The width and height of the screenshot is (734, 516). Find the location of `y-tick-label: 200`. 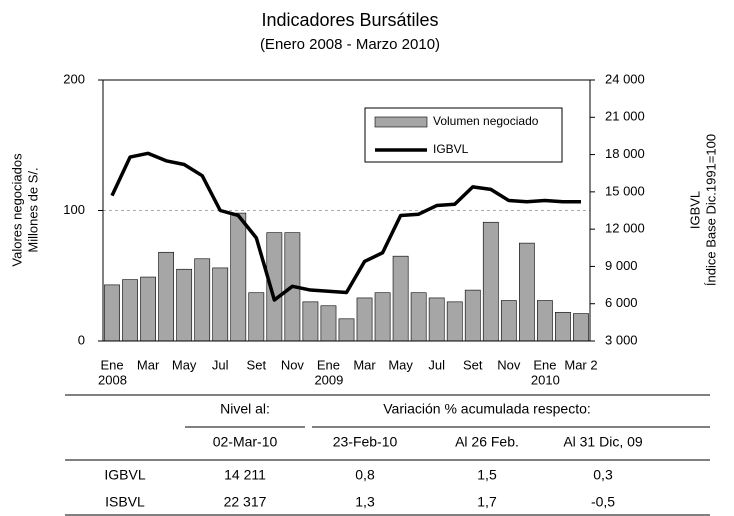

y-tick-label: 200 is located at coordinates (74, 78).